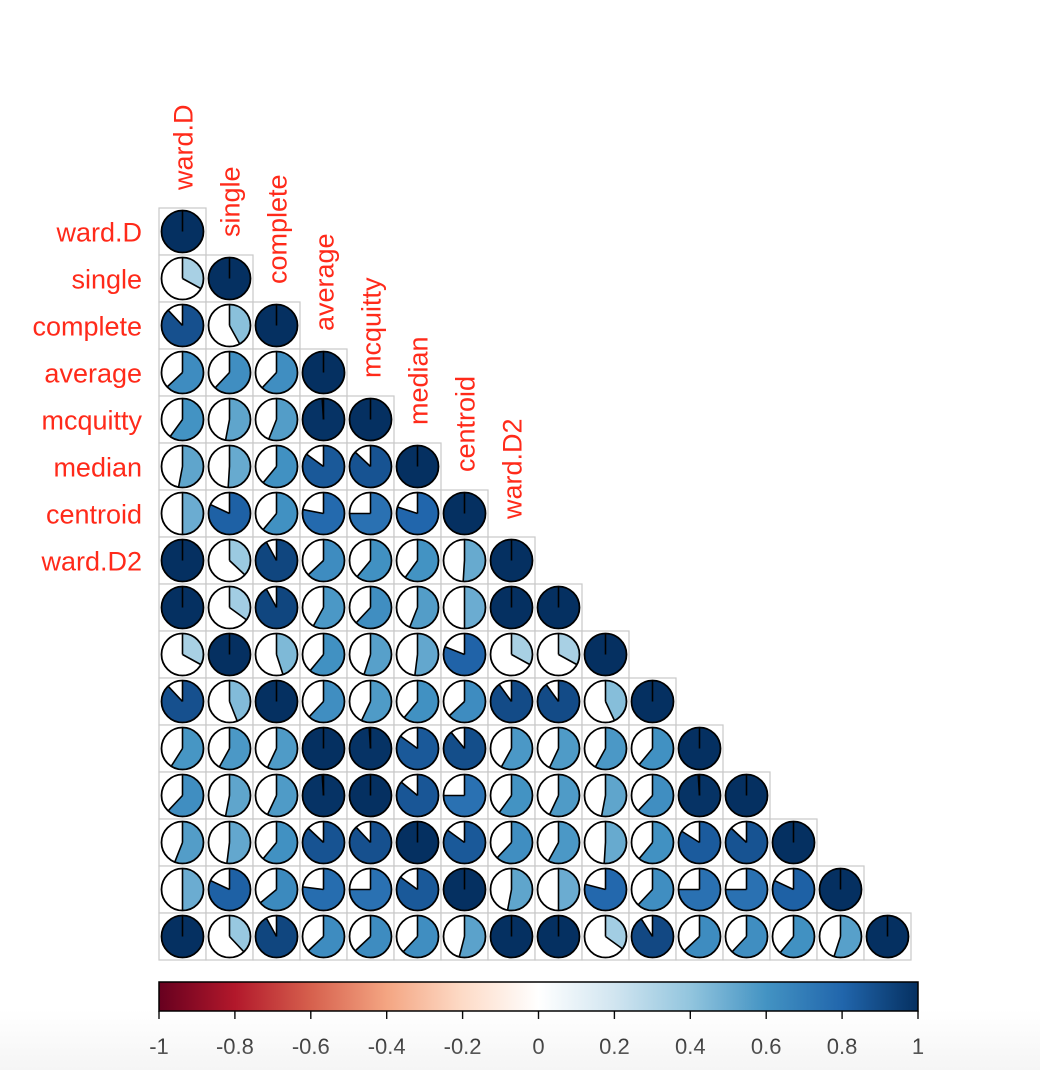 The height and width of the screenshot is (1070, 1040). I want to click on row-label-1: single, so click(106, 280).